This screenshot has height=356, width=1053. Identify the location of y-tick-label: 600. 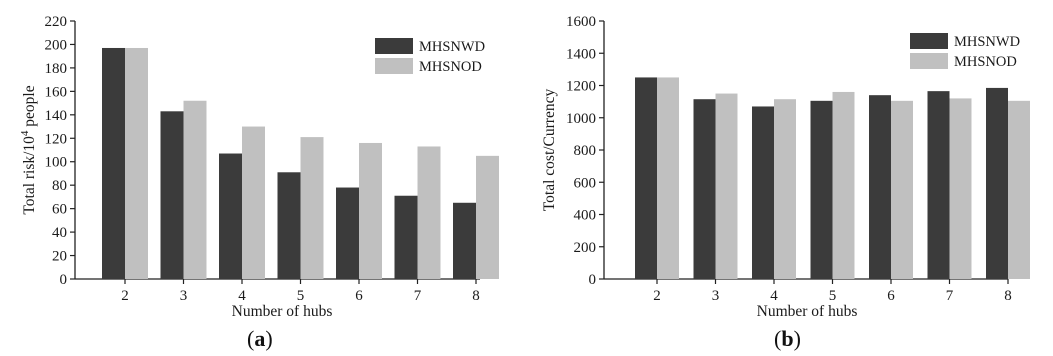
(585, 183).